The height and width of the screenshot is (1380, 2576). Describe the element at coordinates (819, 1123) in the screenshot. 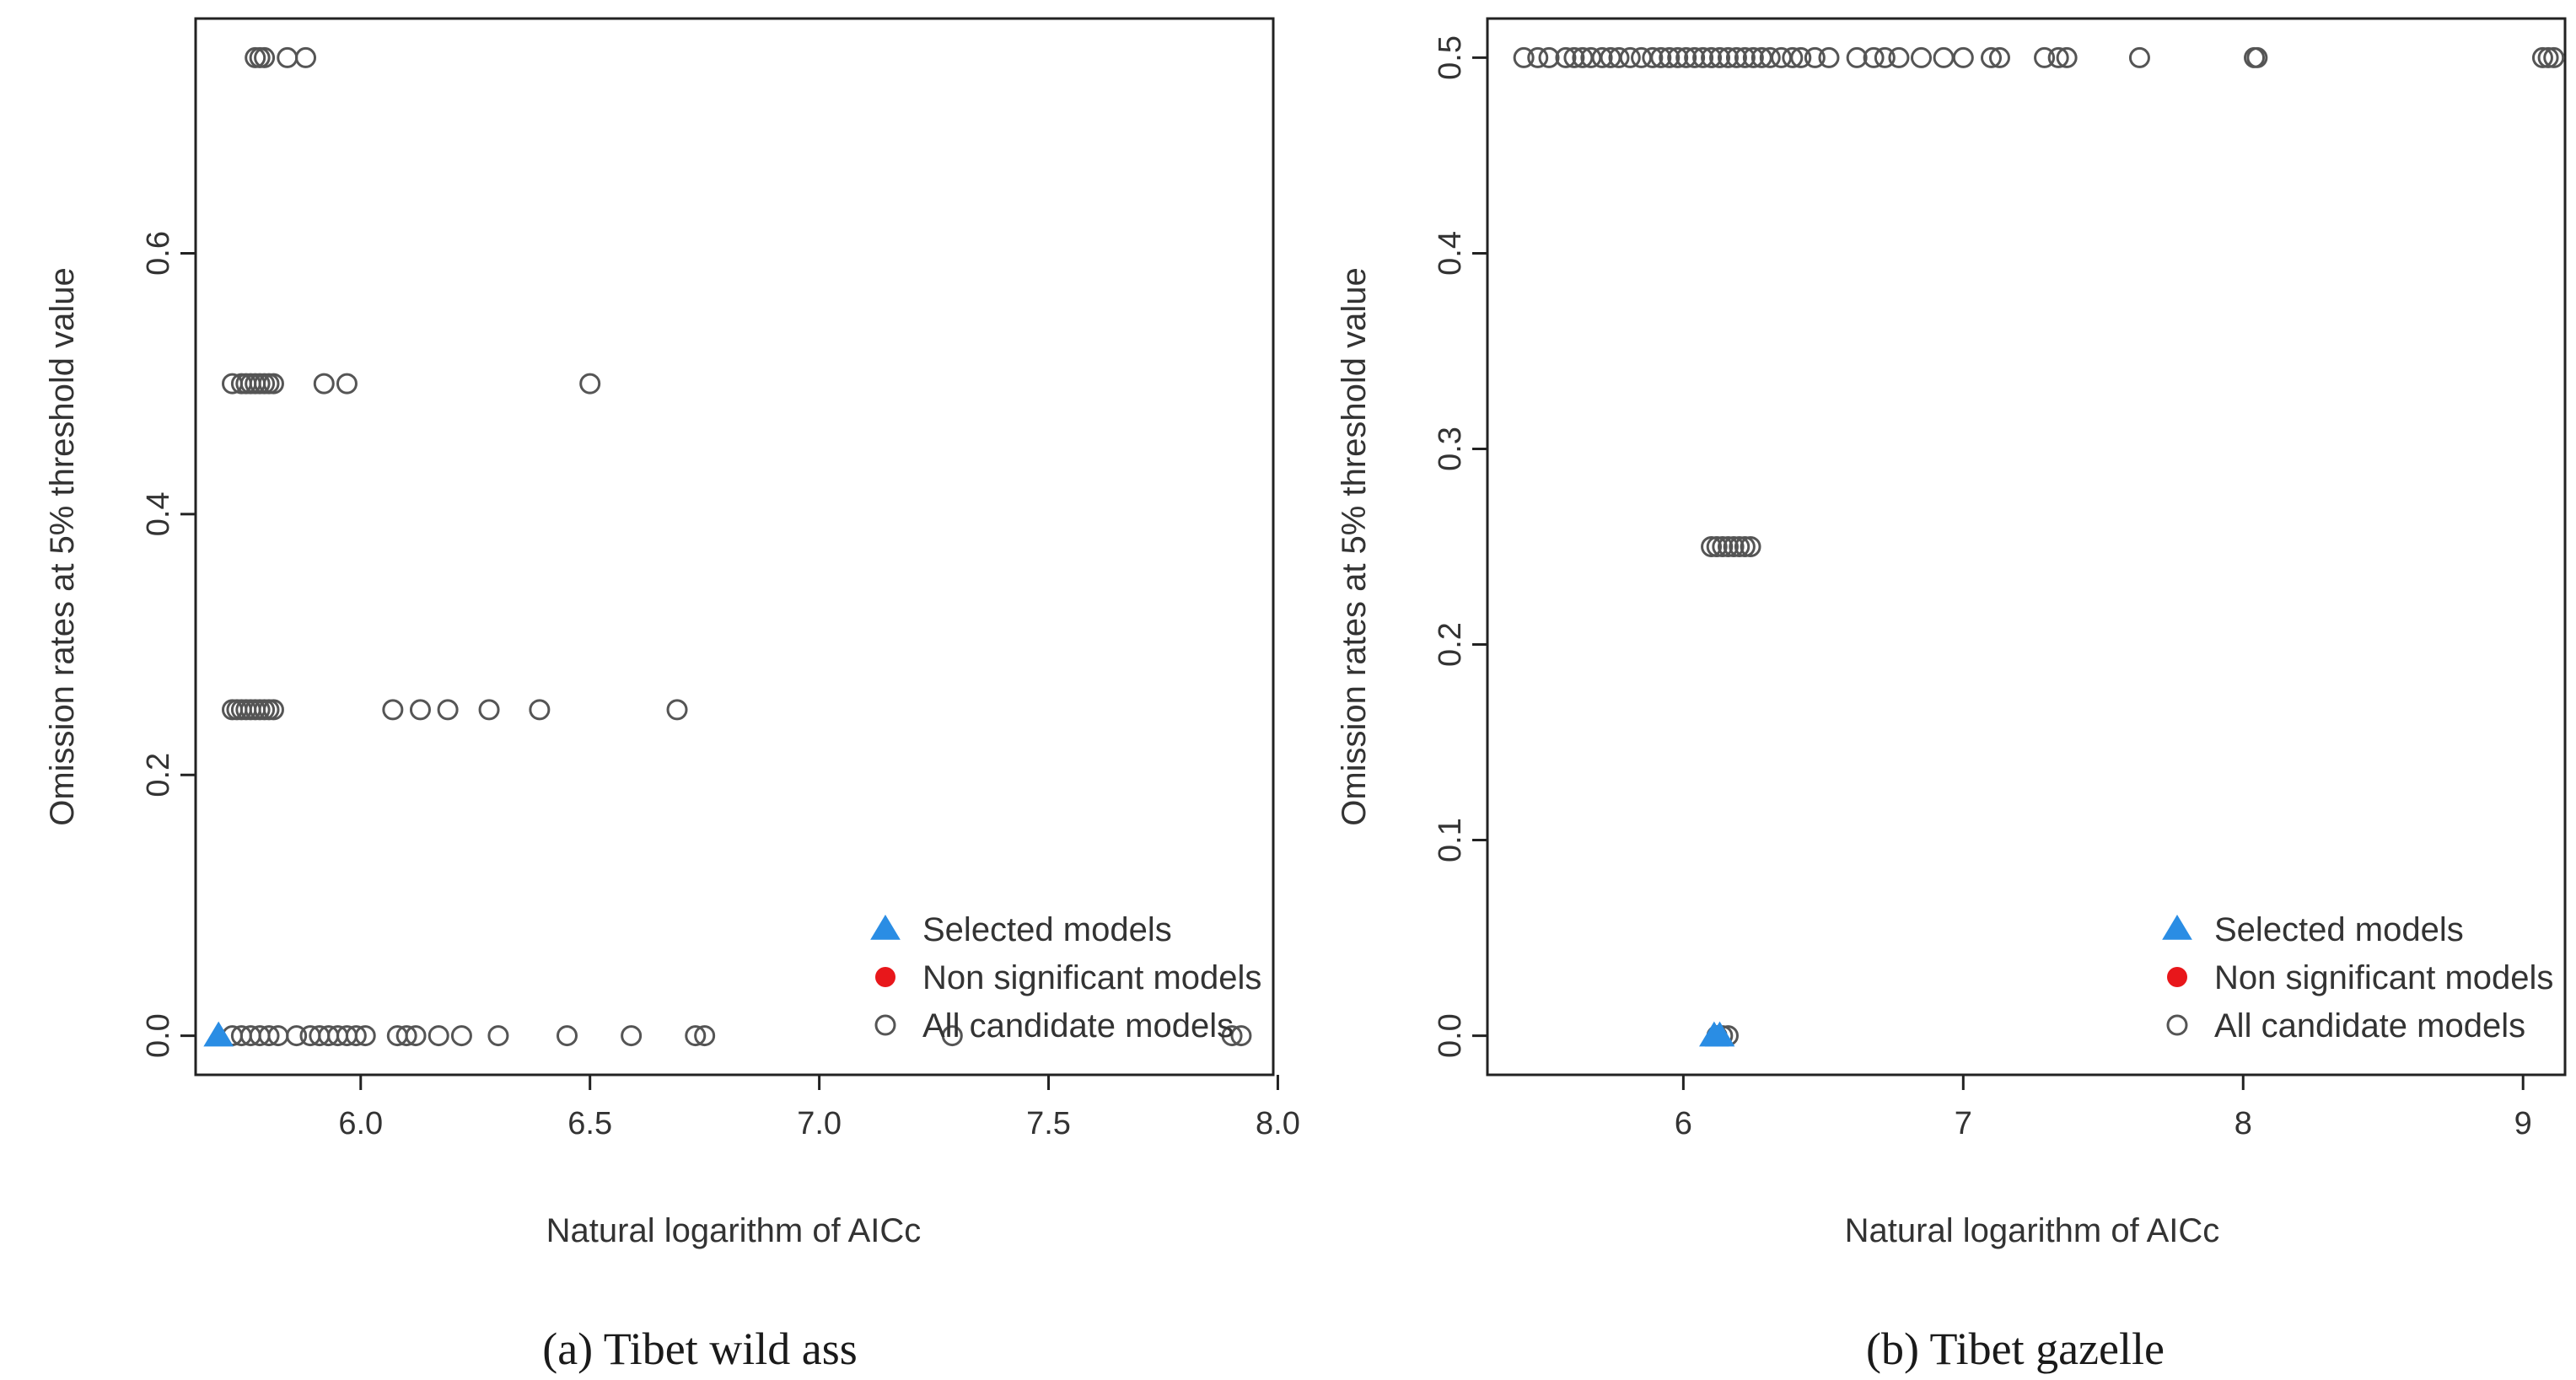

I see `x-tick-label: 7.0` at that location.